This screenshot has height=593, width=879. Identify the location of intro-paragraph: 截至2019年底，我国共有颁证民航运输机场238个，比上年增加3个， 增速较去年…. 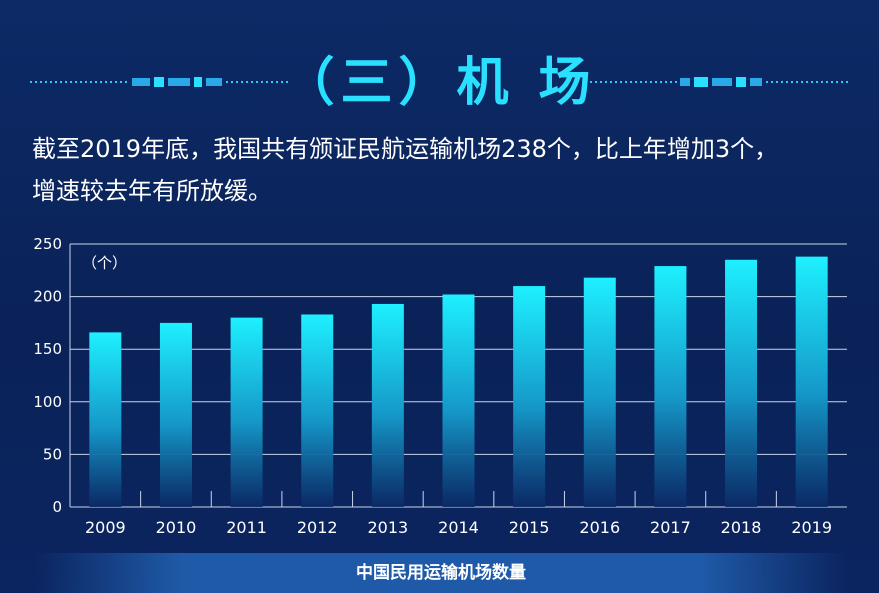
(447, 170).